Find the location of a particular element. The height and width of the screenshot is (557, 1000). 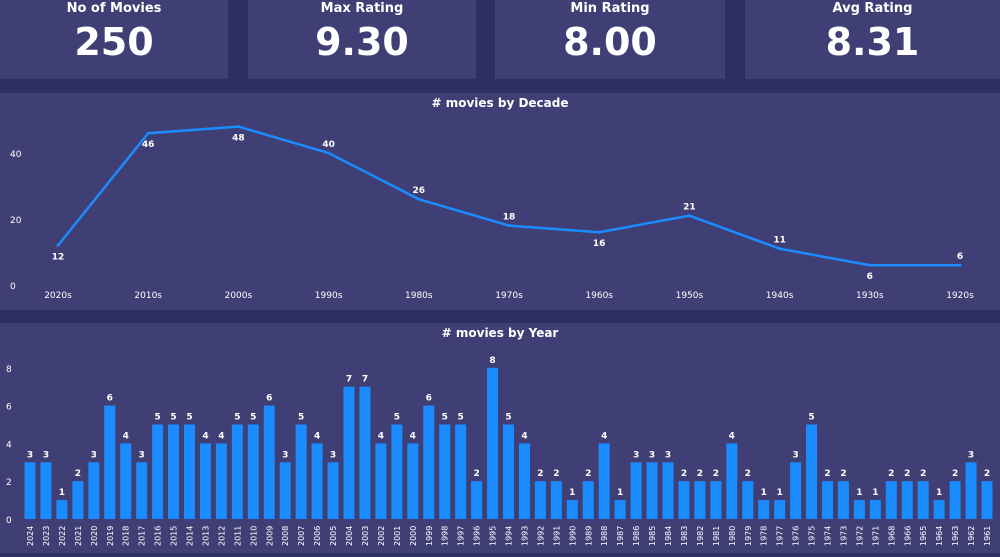

x-tick-label: 1995 is located at coordinates (493, 536).